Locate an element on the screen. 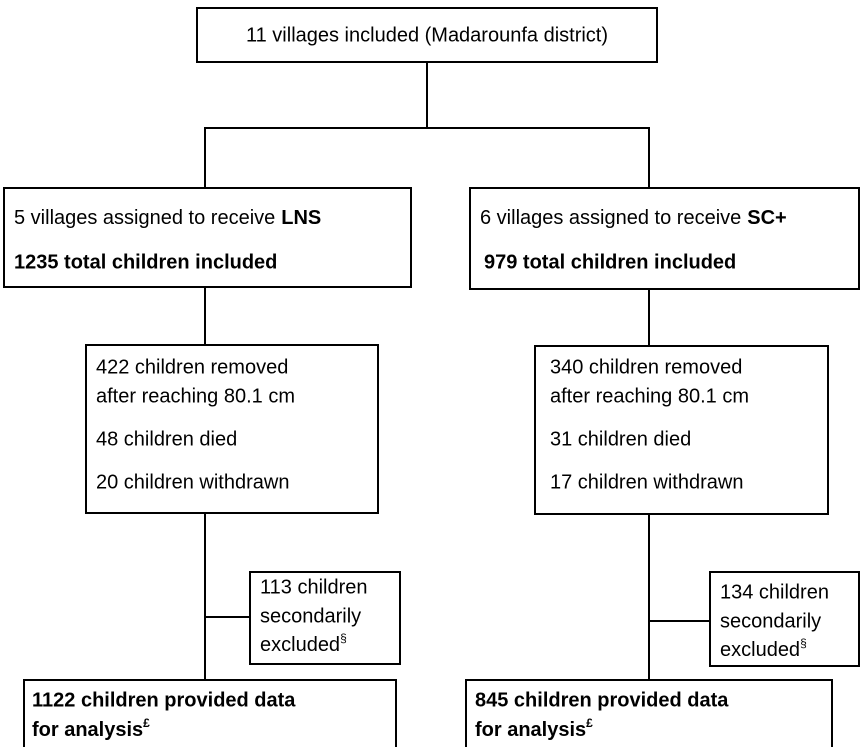  loss-line: 340 children removed is located at coordinates (646, 367).